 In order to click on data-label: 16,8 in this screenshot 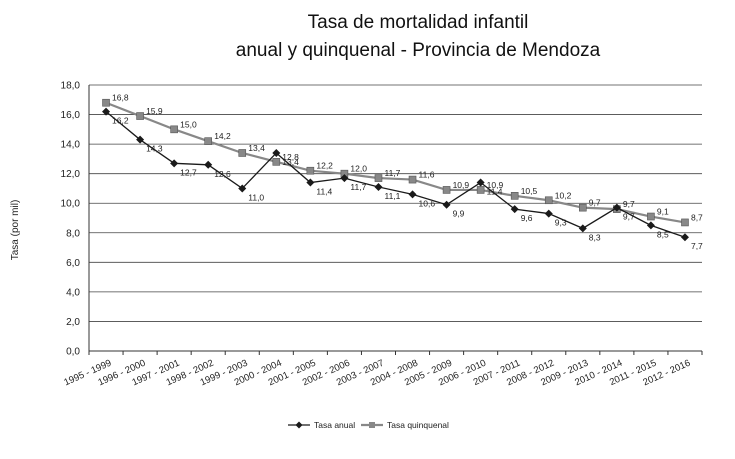, I will do `click(120, 98)`.